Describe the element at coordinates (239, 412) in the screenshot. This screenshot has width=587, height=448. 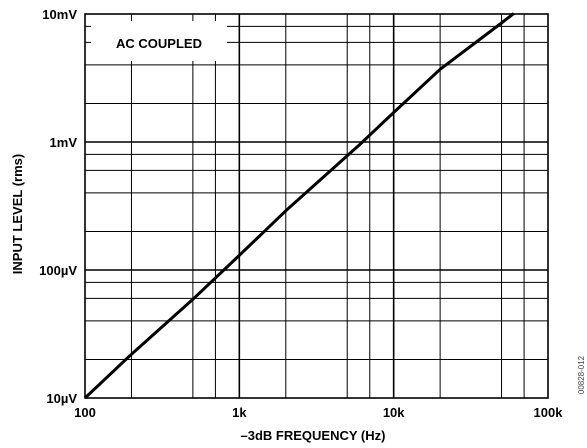
I see `x-tick-label: 1k` at that location.